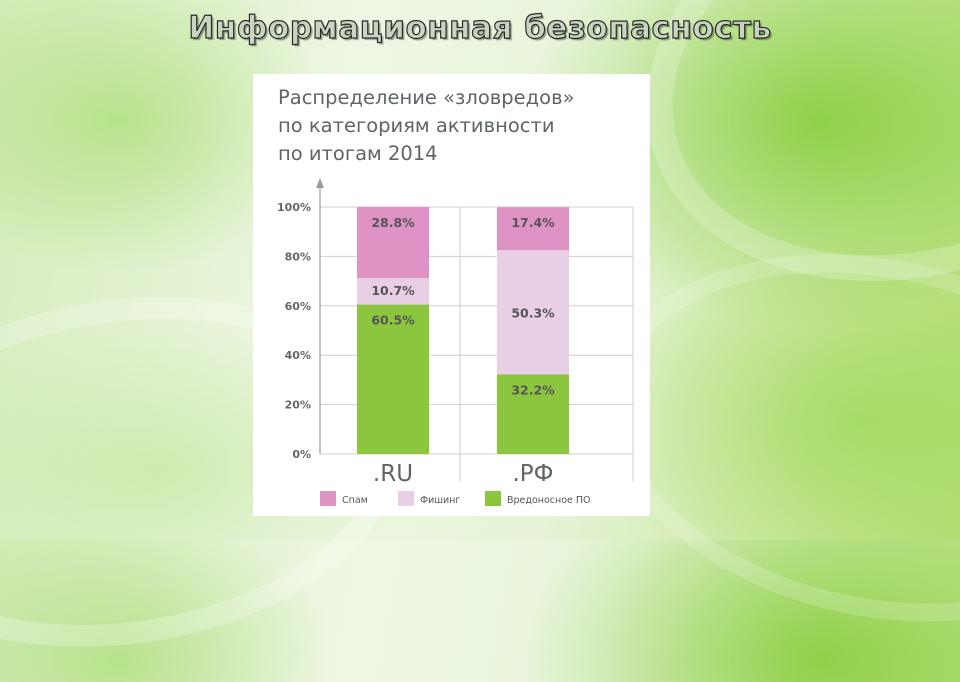 Image resolution: width=960 pixels, height=682 pixels. I want to click on y-tick-label: 60%, so click(298, 306).